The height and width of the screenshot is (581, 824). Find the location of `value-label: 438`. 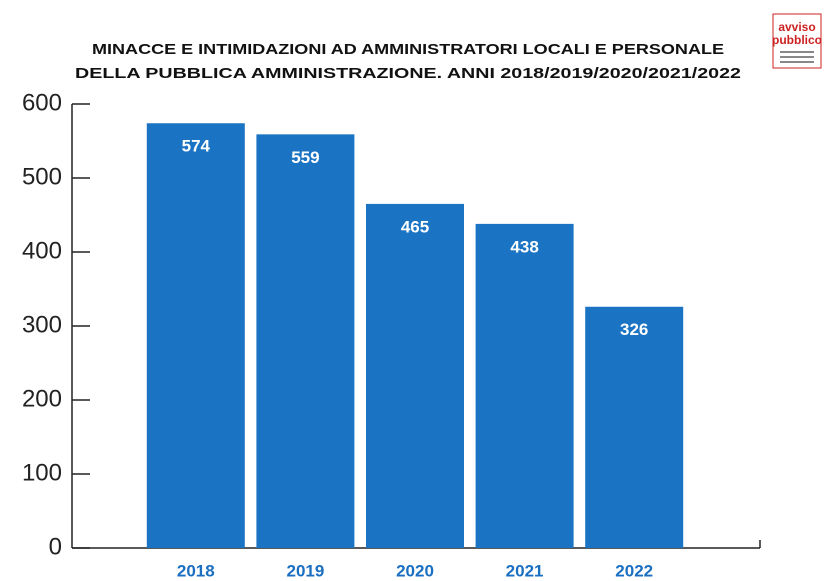

value-label: 438 is located at coordinates (524, 246).